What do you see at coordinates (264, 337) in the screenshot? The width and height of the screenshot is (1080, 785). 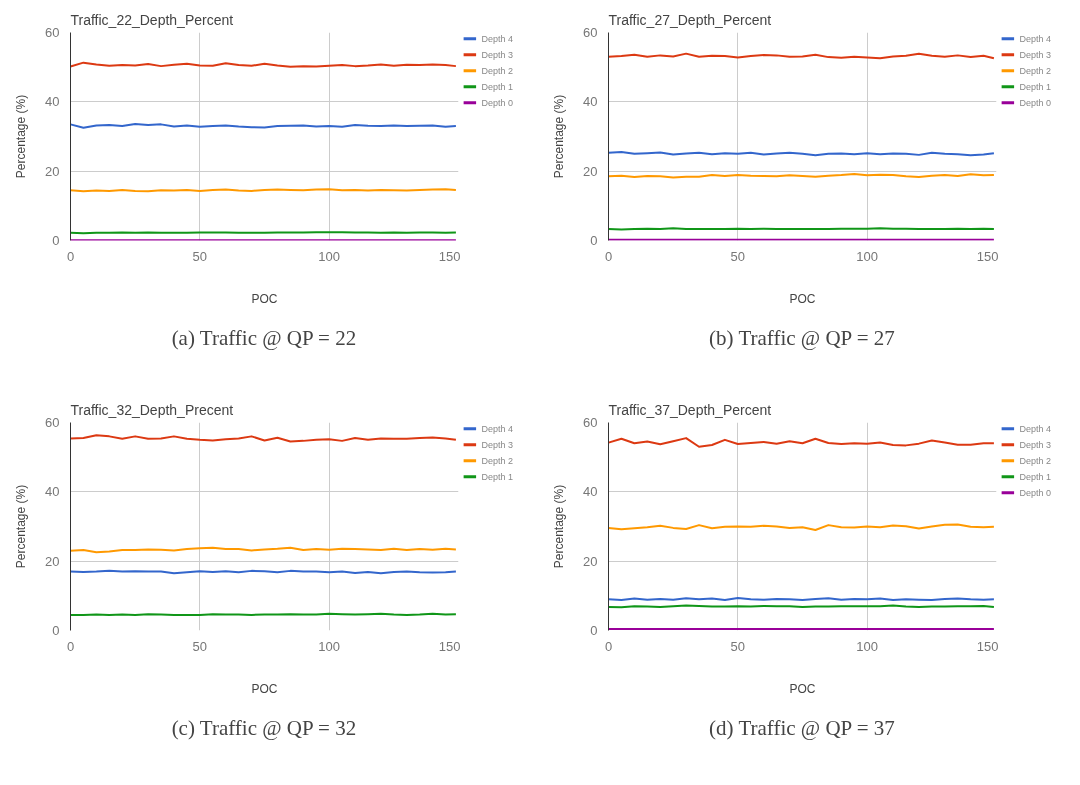 I see `text: (a) Traffic @ QP = 22` at bounding box center [264, 337].